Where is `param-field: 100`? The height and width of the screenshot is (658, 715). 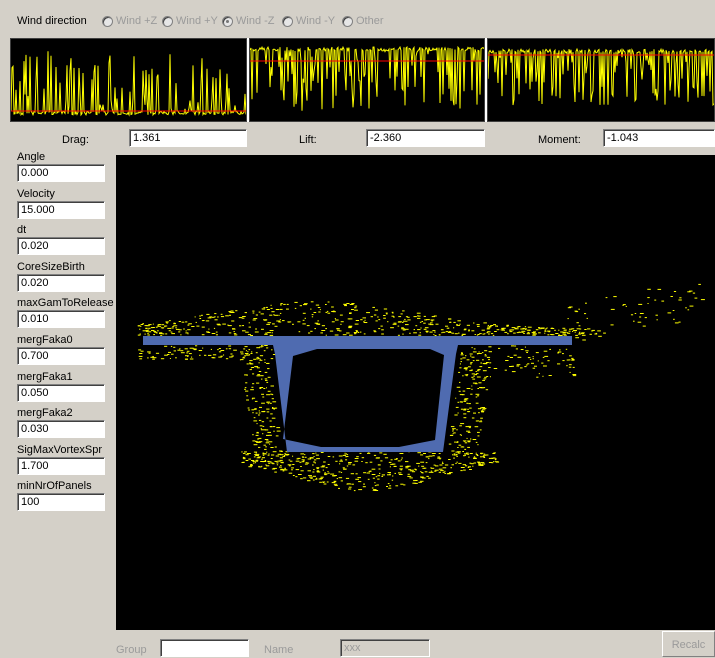
param-field: 100 is located at coordinates (61, 502).